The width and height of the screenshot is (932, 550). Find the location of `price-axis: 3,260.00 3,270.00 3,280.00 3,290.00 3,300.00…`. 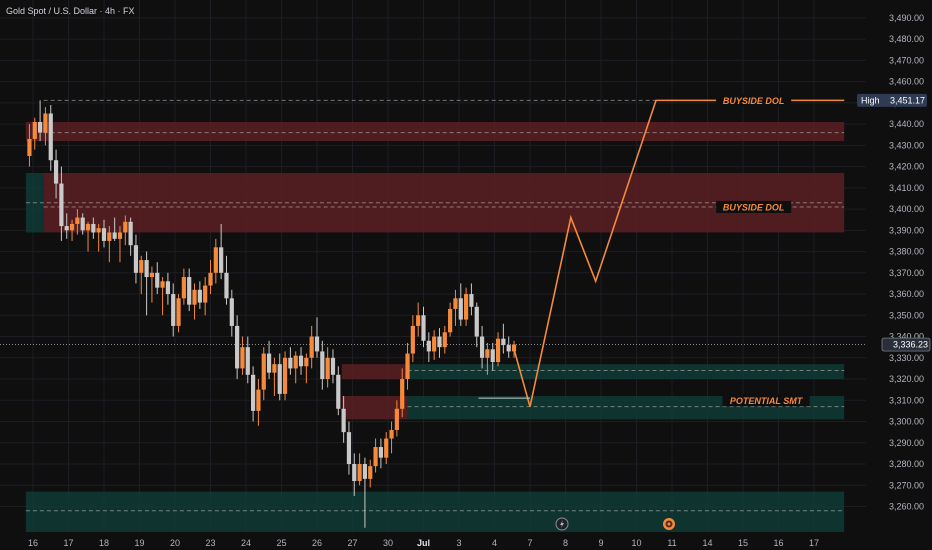

price-axis: 3,260.00 3,270.00 3,280.00 3,290.00 3,300.00… is located at coordinates (899, 275).